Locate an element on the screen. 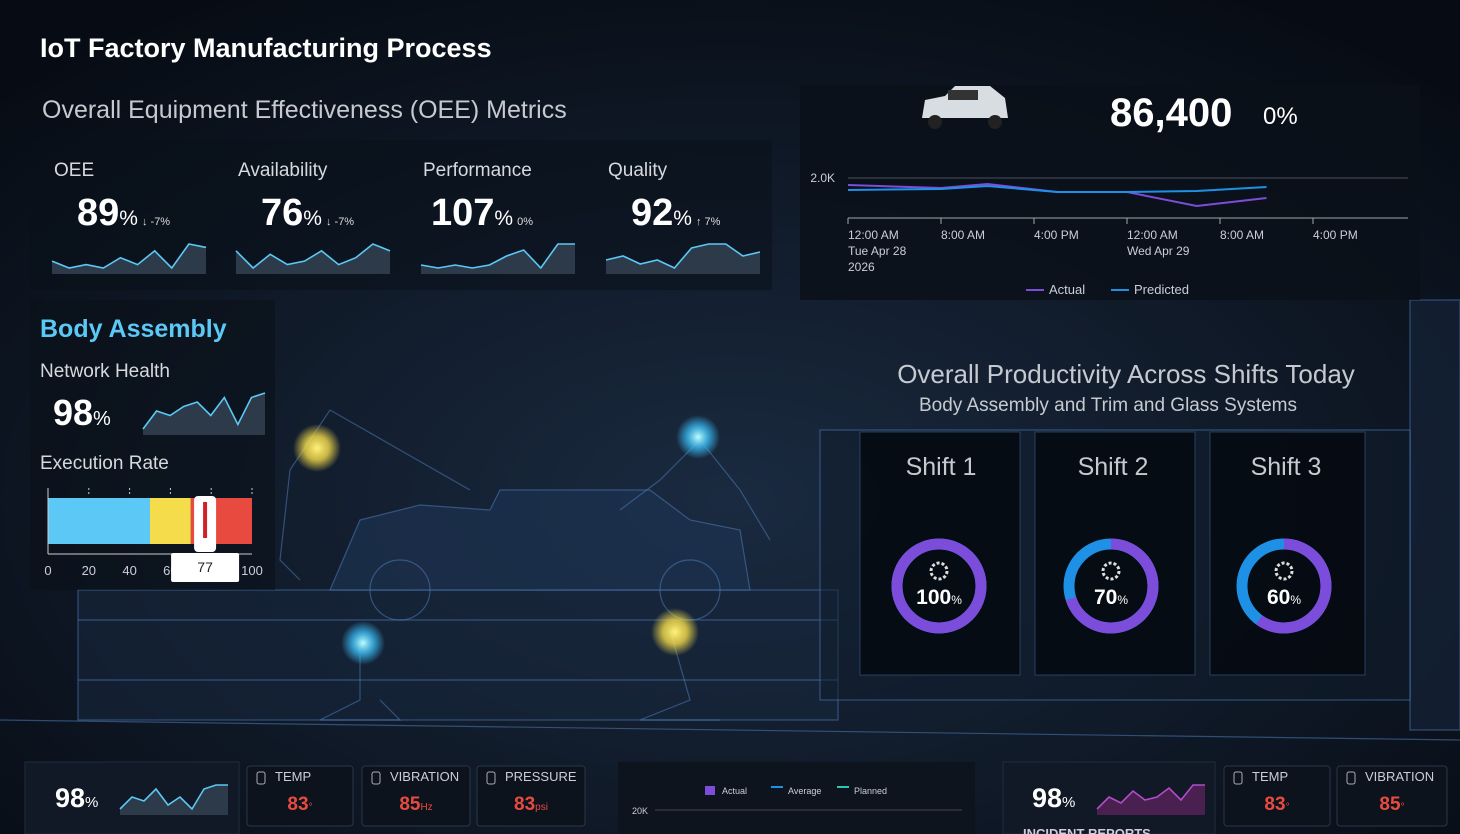 This screenshot has height=834, width=1460. body-panel is located at coordinates (152, 445).